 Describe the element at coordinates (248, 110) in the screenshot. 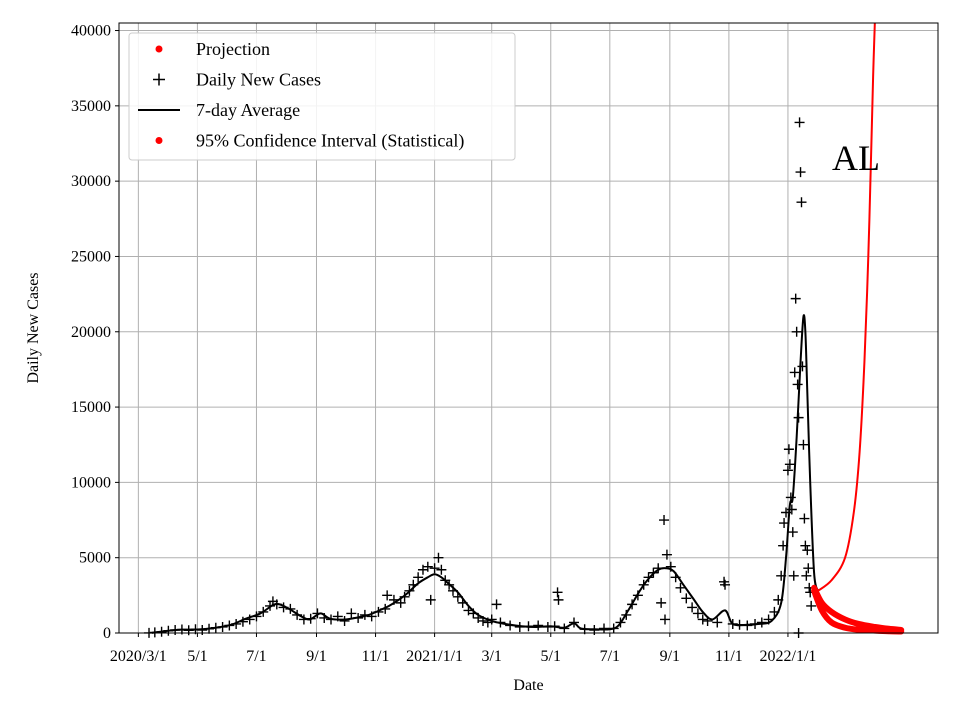

I see `legend-label: 7-day Average` at that location.